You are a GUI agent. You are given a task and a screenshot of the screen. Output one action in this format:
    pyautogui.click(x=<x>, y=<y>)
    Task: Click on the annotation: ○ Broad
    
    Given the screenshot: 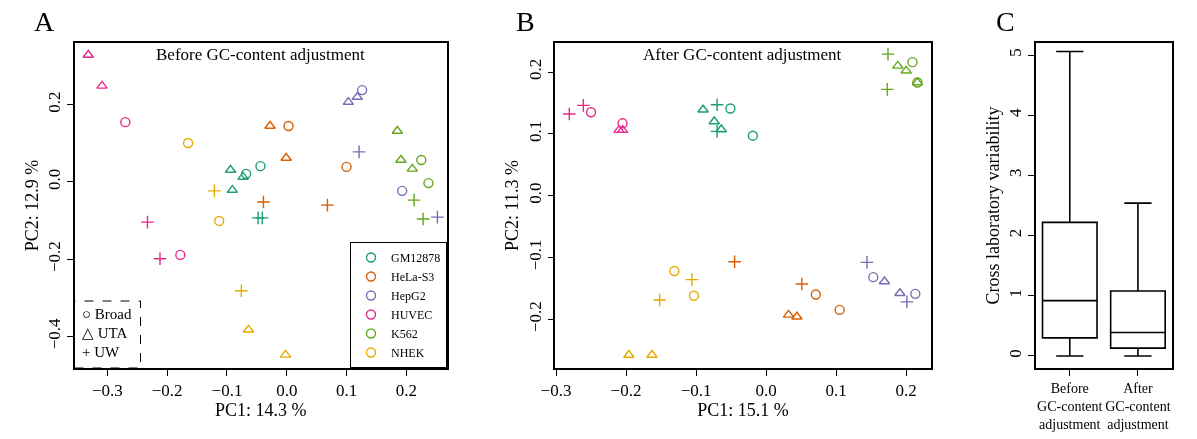 What is the action you would take?
    pyautogui.click(x=107, y=314)
    